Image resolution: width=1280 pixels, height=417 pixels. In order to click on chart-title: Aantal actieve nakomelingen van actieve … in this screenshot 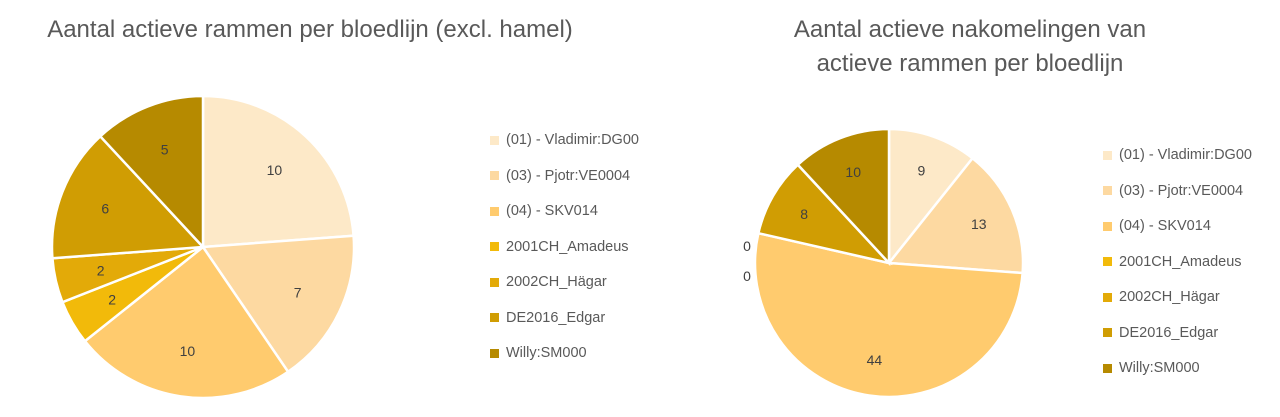, I will do `click(970, 46)`.